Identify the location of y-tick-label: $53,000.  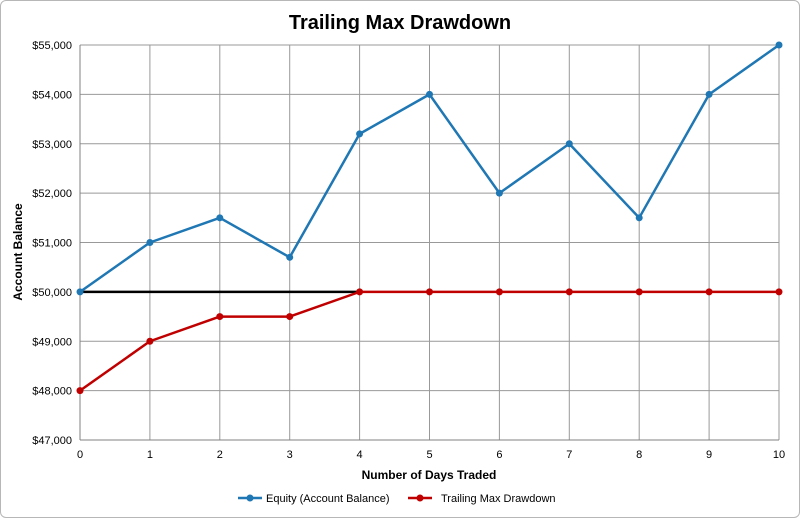
(52, 145).